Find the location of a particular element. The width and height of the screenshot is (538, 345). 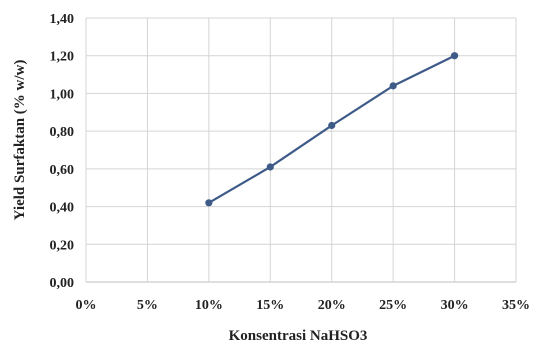

x-axis-tick-labels: 0% 5% 10% 15% 20% 25% 30% 35% is located at coordinates (303, 305).